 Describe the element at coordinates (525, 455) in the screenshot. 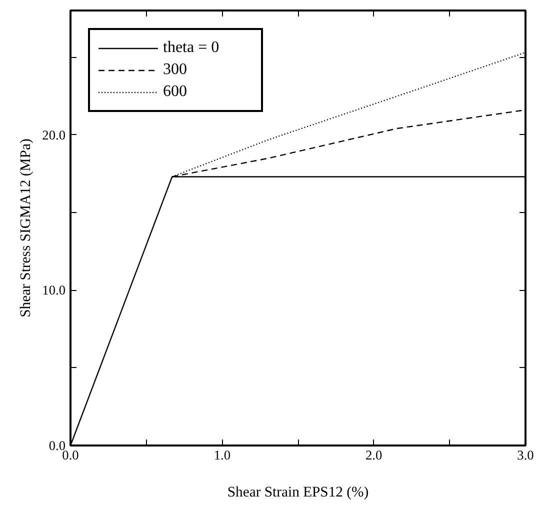

I see `x-tick-label: 3.0` at that location.